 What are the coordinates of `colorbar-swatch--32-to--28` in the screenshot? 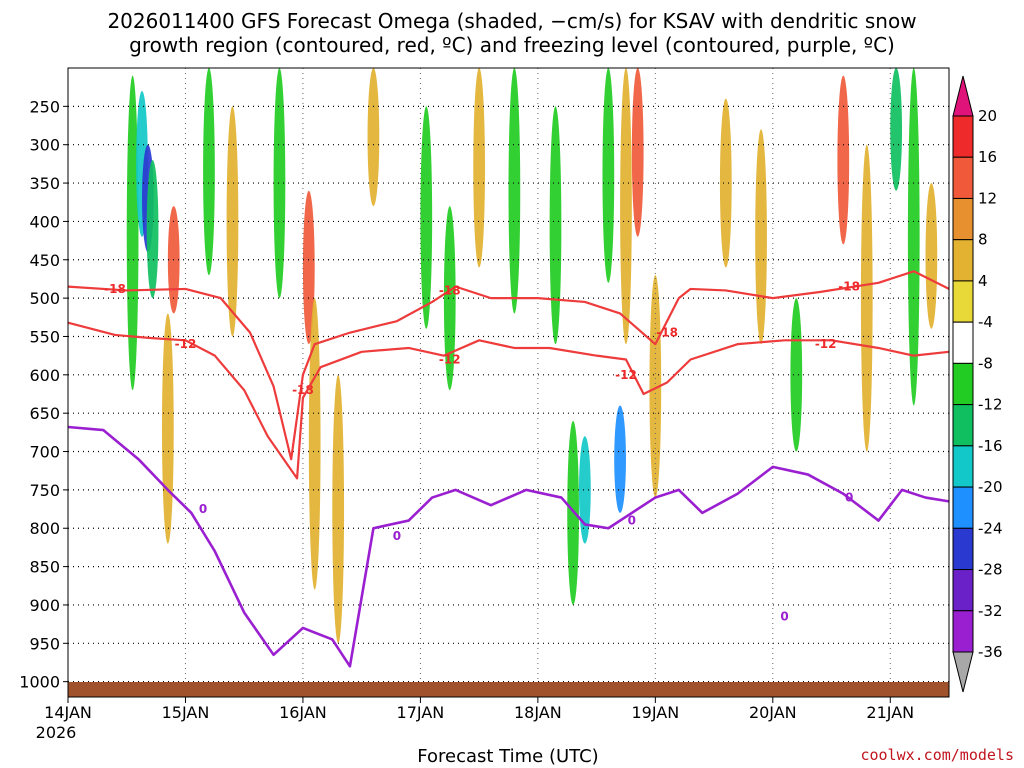 It's located at (963, 590).